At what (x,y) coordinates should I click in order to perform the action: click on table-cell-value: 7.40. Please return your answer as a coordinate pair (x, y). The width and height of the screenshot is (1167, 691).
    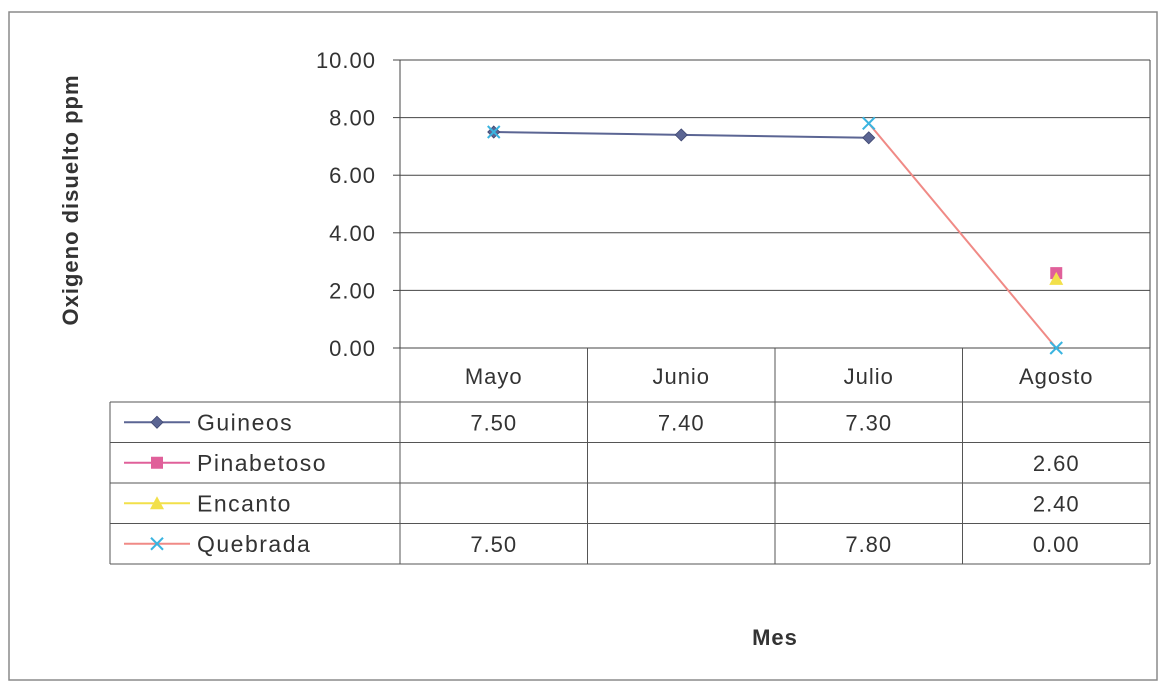
    Looking at the image, I should click on (681, 422).